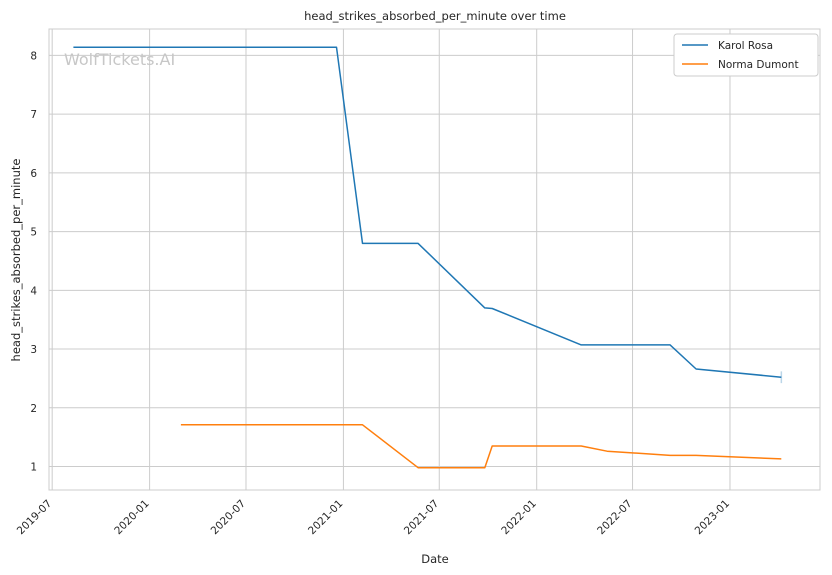  What do you see at coordinates (33, 174) in the screenshot?
I see `y-tick-label: 6` at bounding box center [33, 174].